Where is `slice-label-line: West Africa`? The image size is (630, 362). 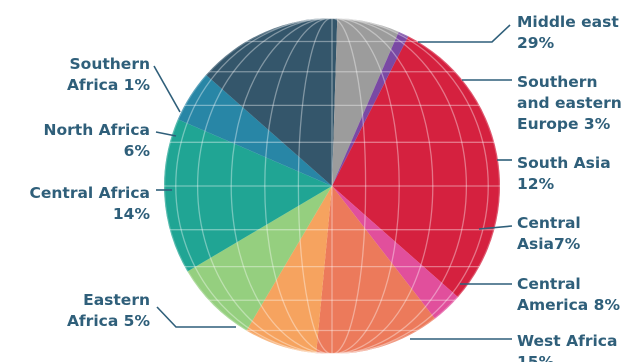 slice-label-line: West Africa is located at coordinates (567, 341).